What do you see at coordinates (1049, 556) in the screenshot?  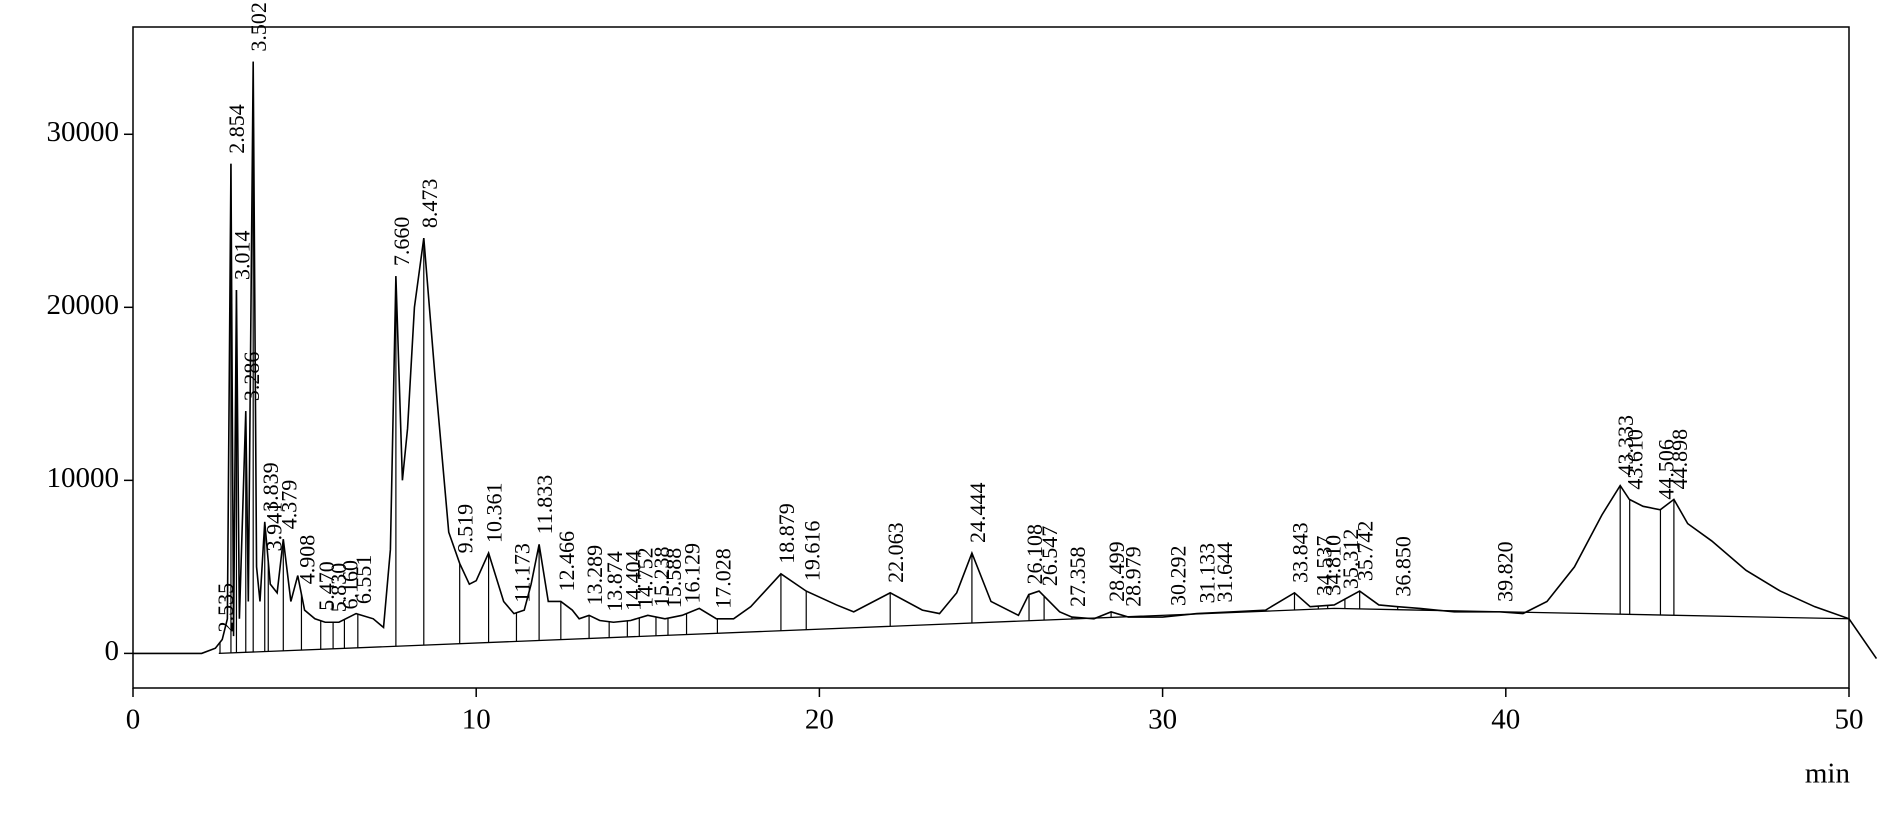 I see `peak-label: 26.547` at bounding box center [1049, 556].